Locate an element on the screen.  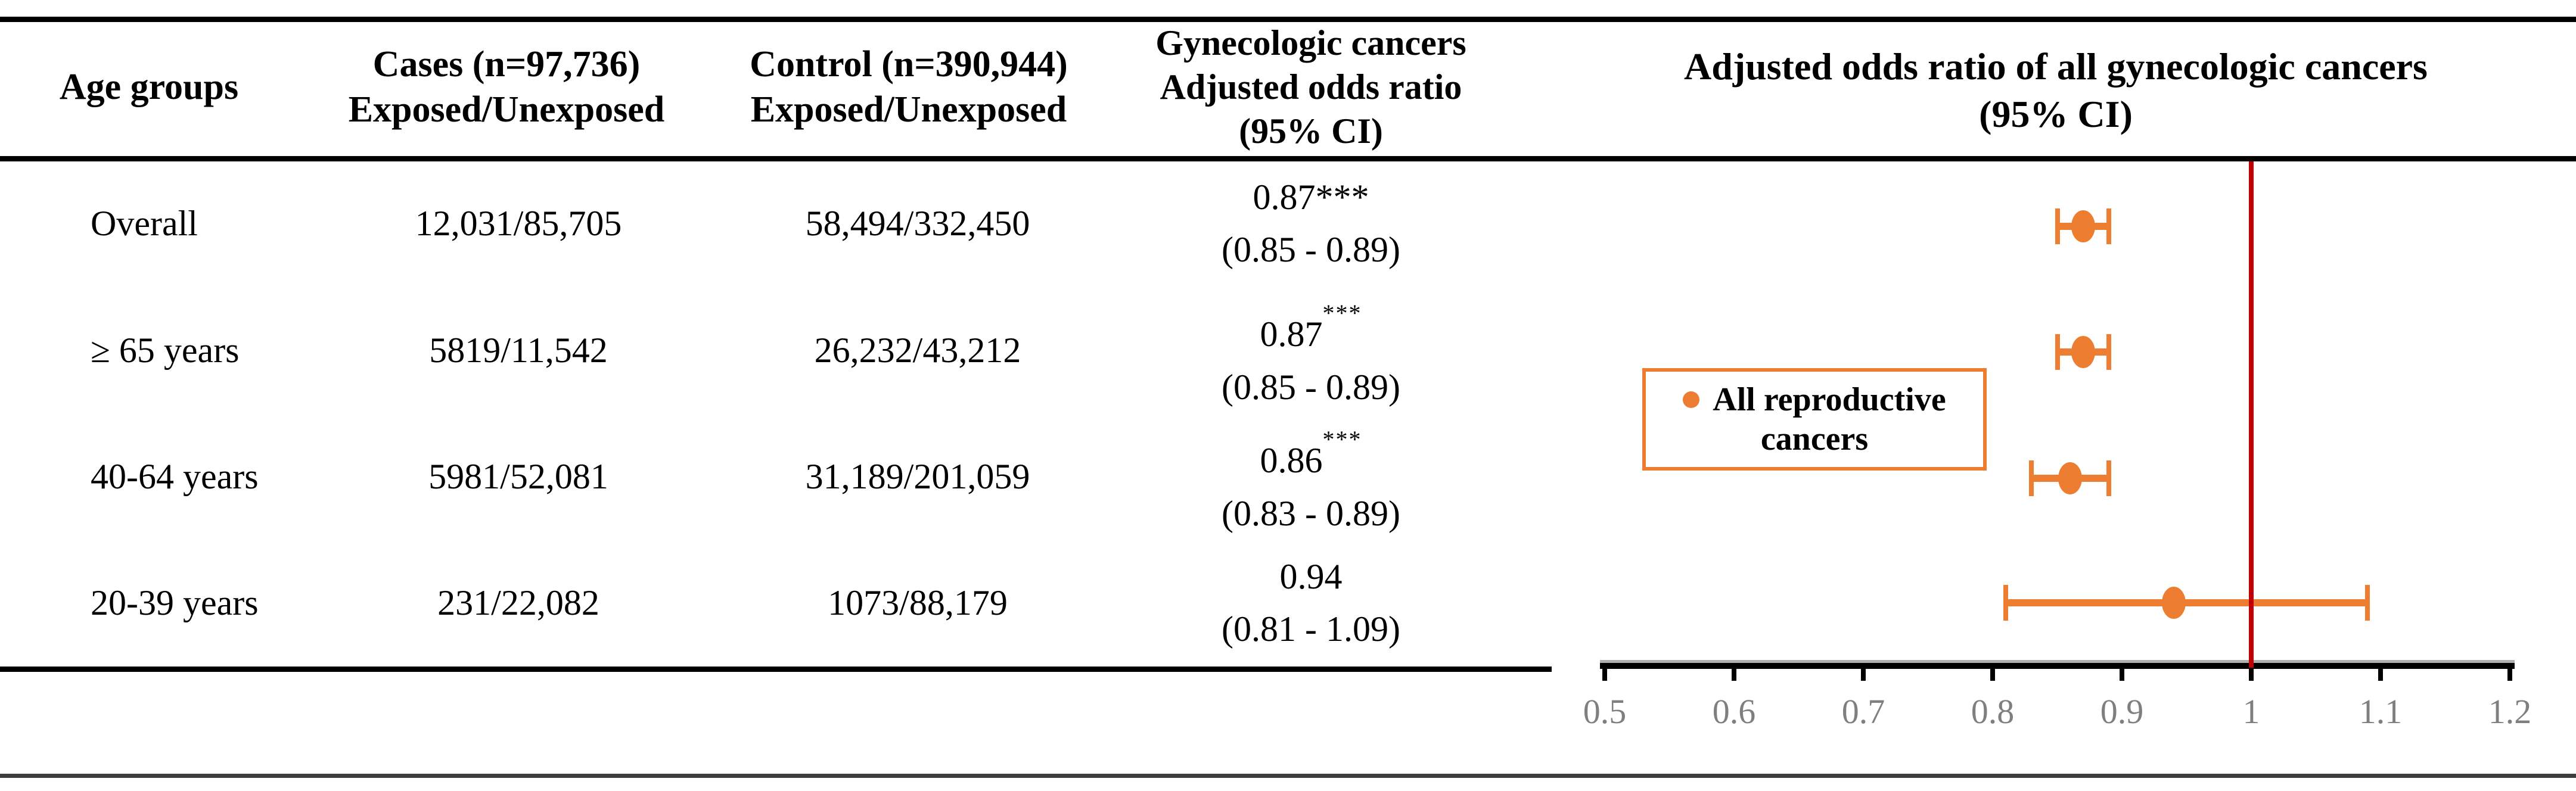
age-cell: 20-39 years is located at coordinates (175, 602).